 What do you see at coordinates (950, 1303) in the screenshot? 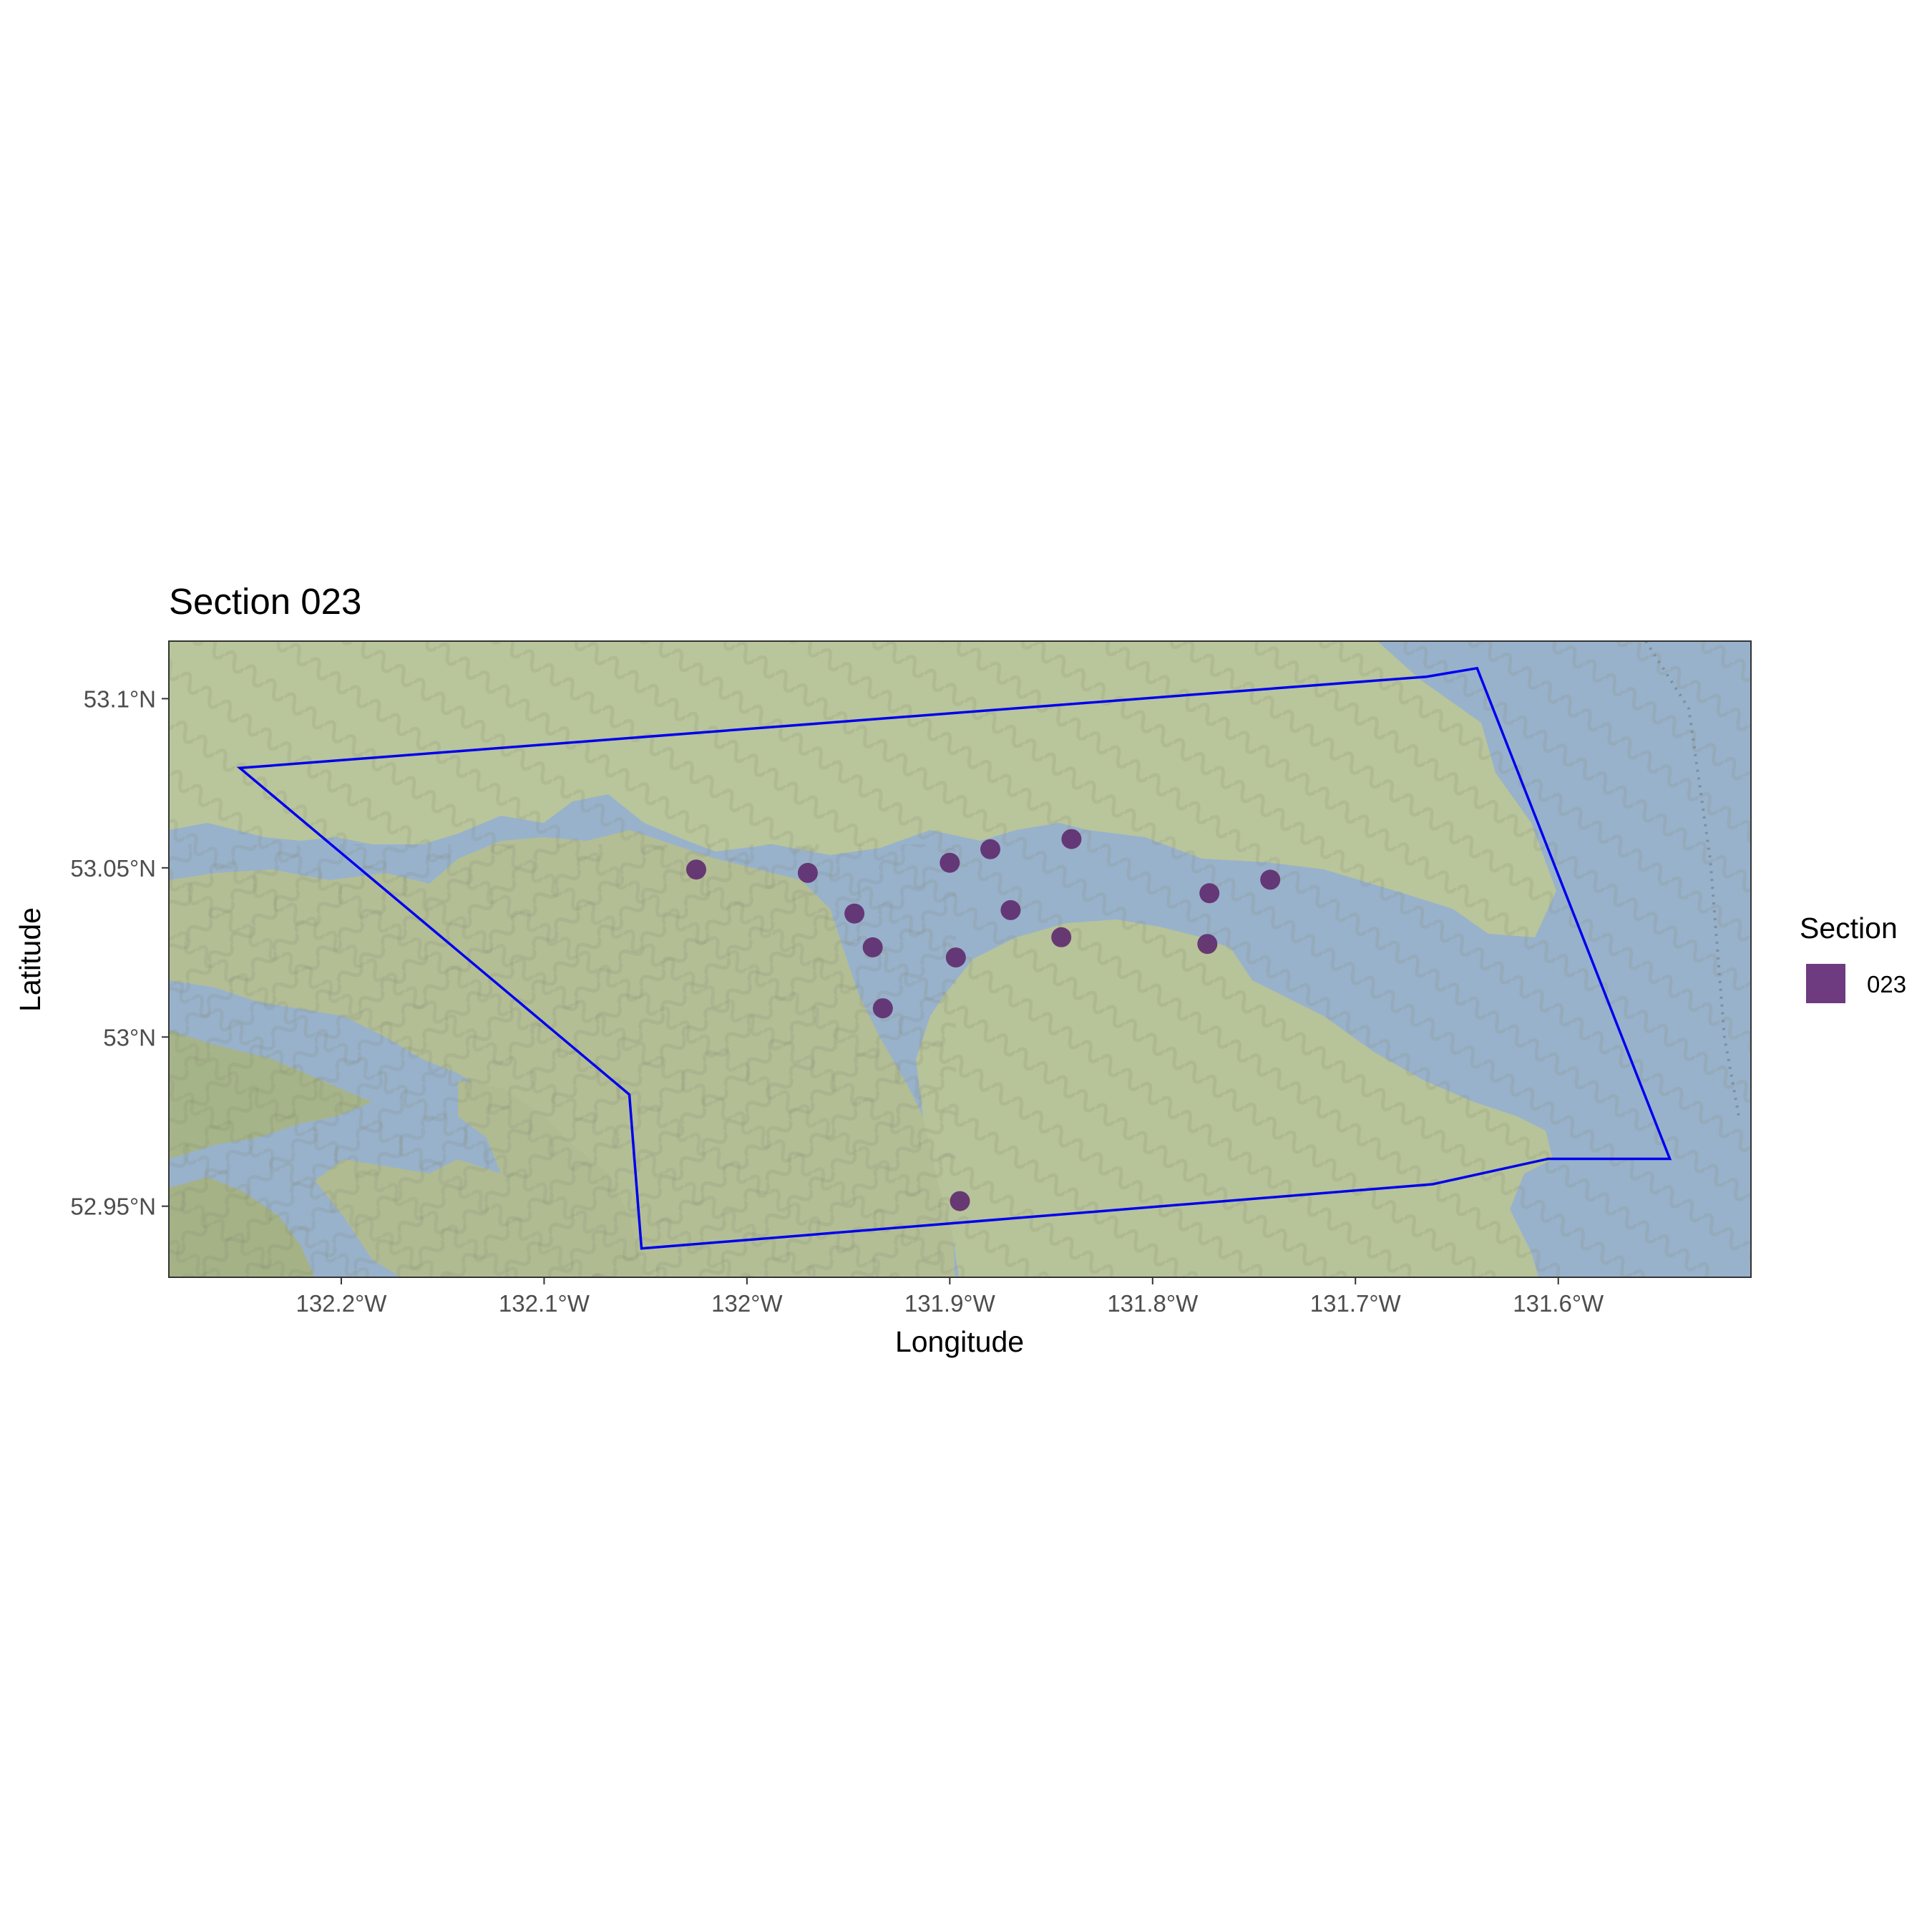
I see `x-tick-label-4: 131.9°W` at bounding box center [950, 1303].